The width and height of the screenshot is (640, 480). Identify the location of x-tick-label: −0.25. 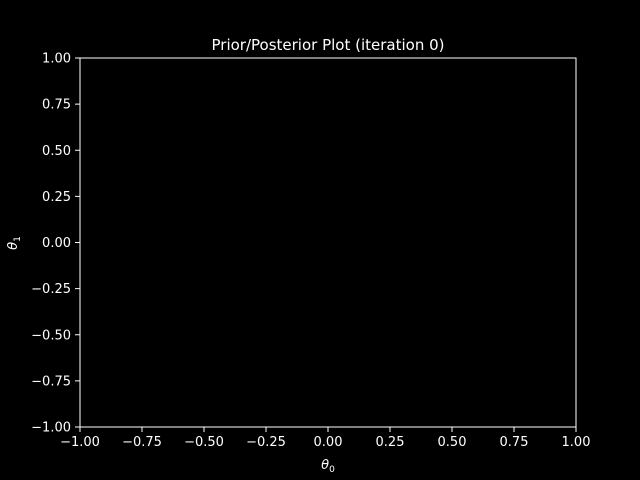
(266, 442).